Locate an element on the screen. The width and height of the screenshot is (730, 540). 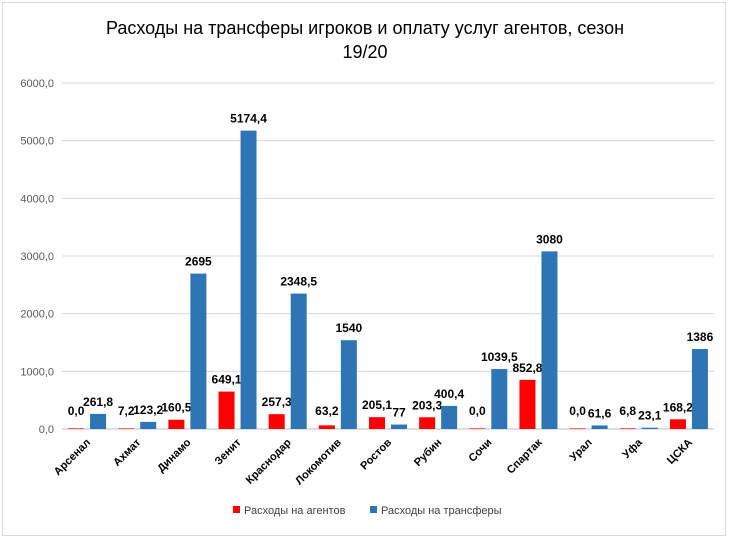
data-label: 3080 is located at coordinates (549, 239).